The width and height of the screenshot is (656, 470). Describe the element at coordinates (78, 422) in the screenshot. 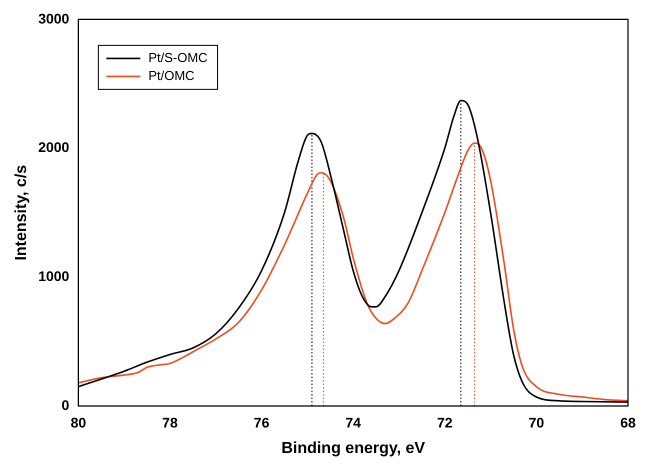

I see `x-tick-label: 80` at that location.